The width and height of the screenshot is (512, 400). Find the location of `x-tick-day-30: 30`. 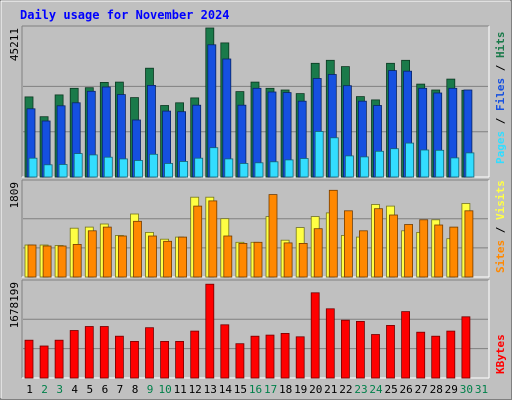

x-tick-day-30: 30 is located at coordinates (466, 389).